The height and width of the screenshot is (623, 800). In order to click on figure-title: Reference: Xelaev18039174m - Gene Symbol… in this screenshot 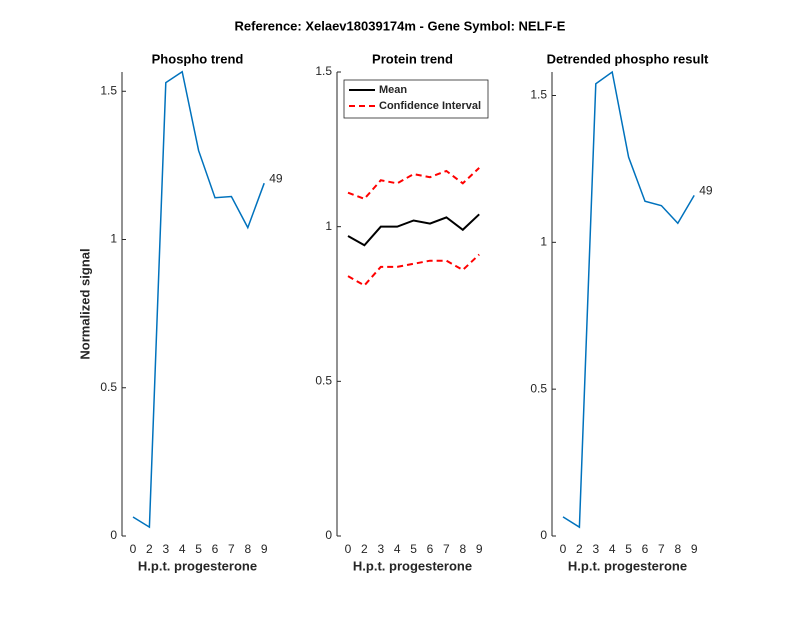, I will do `click(400, 25)`.